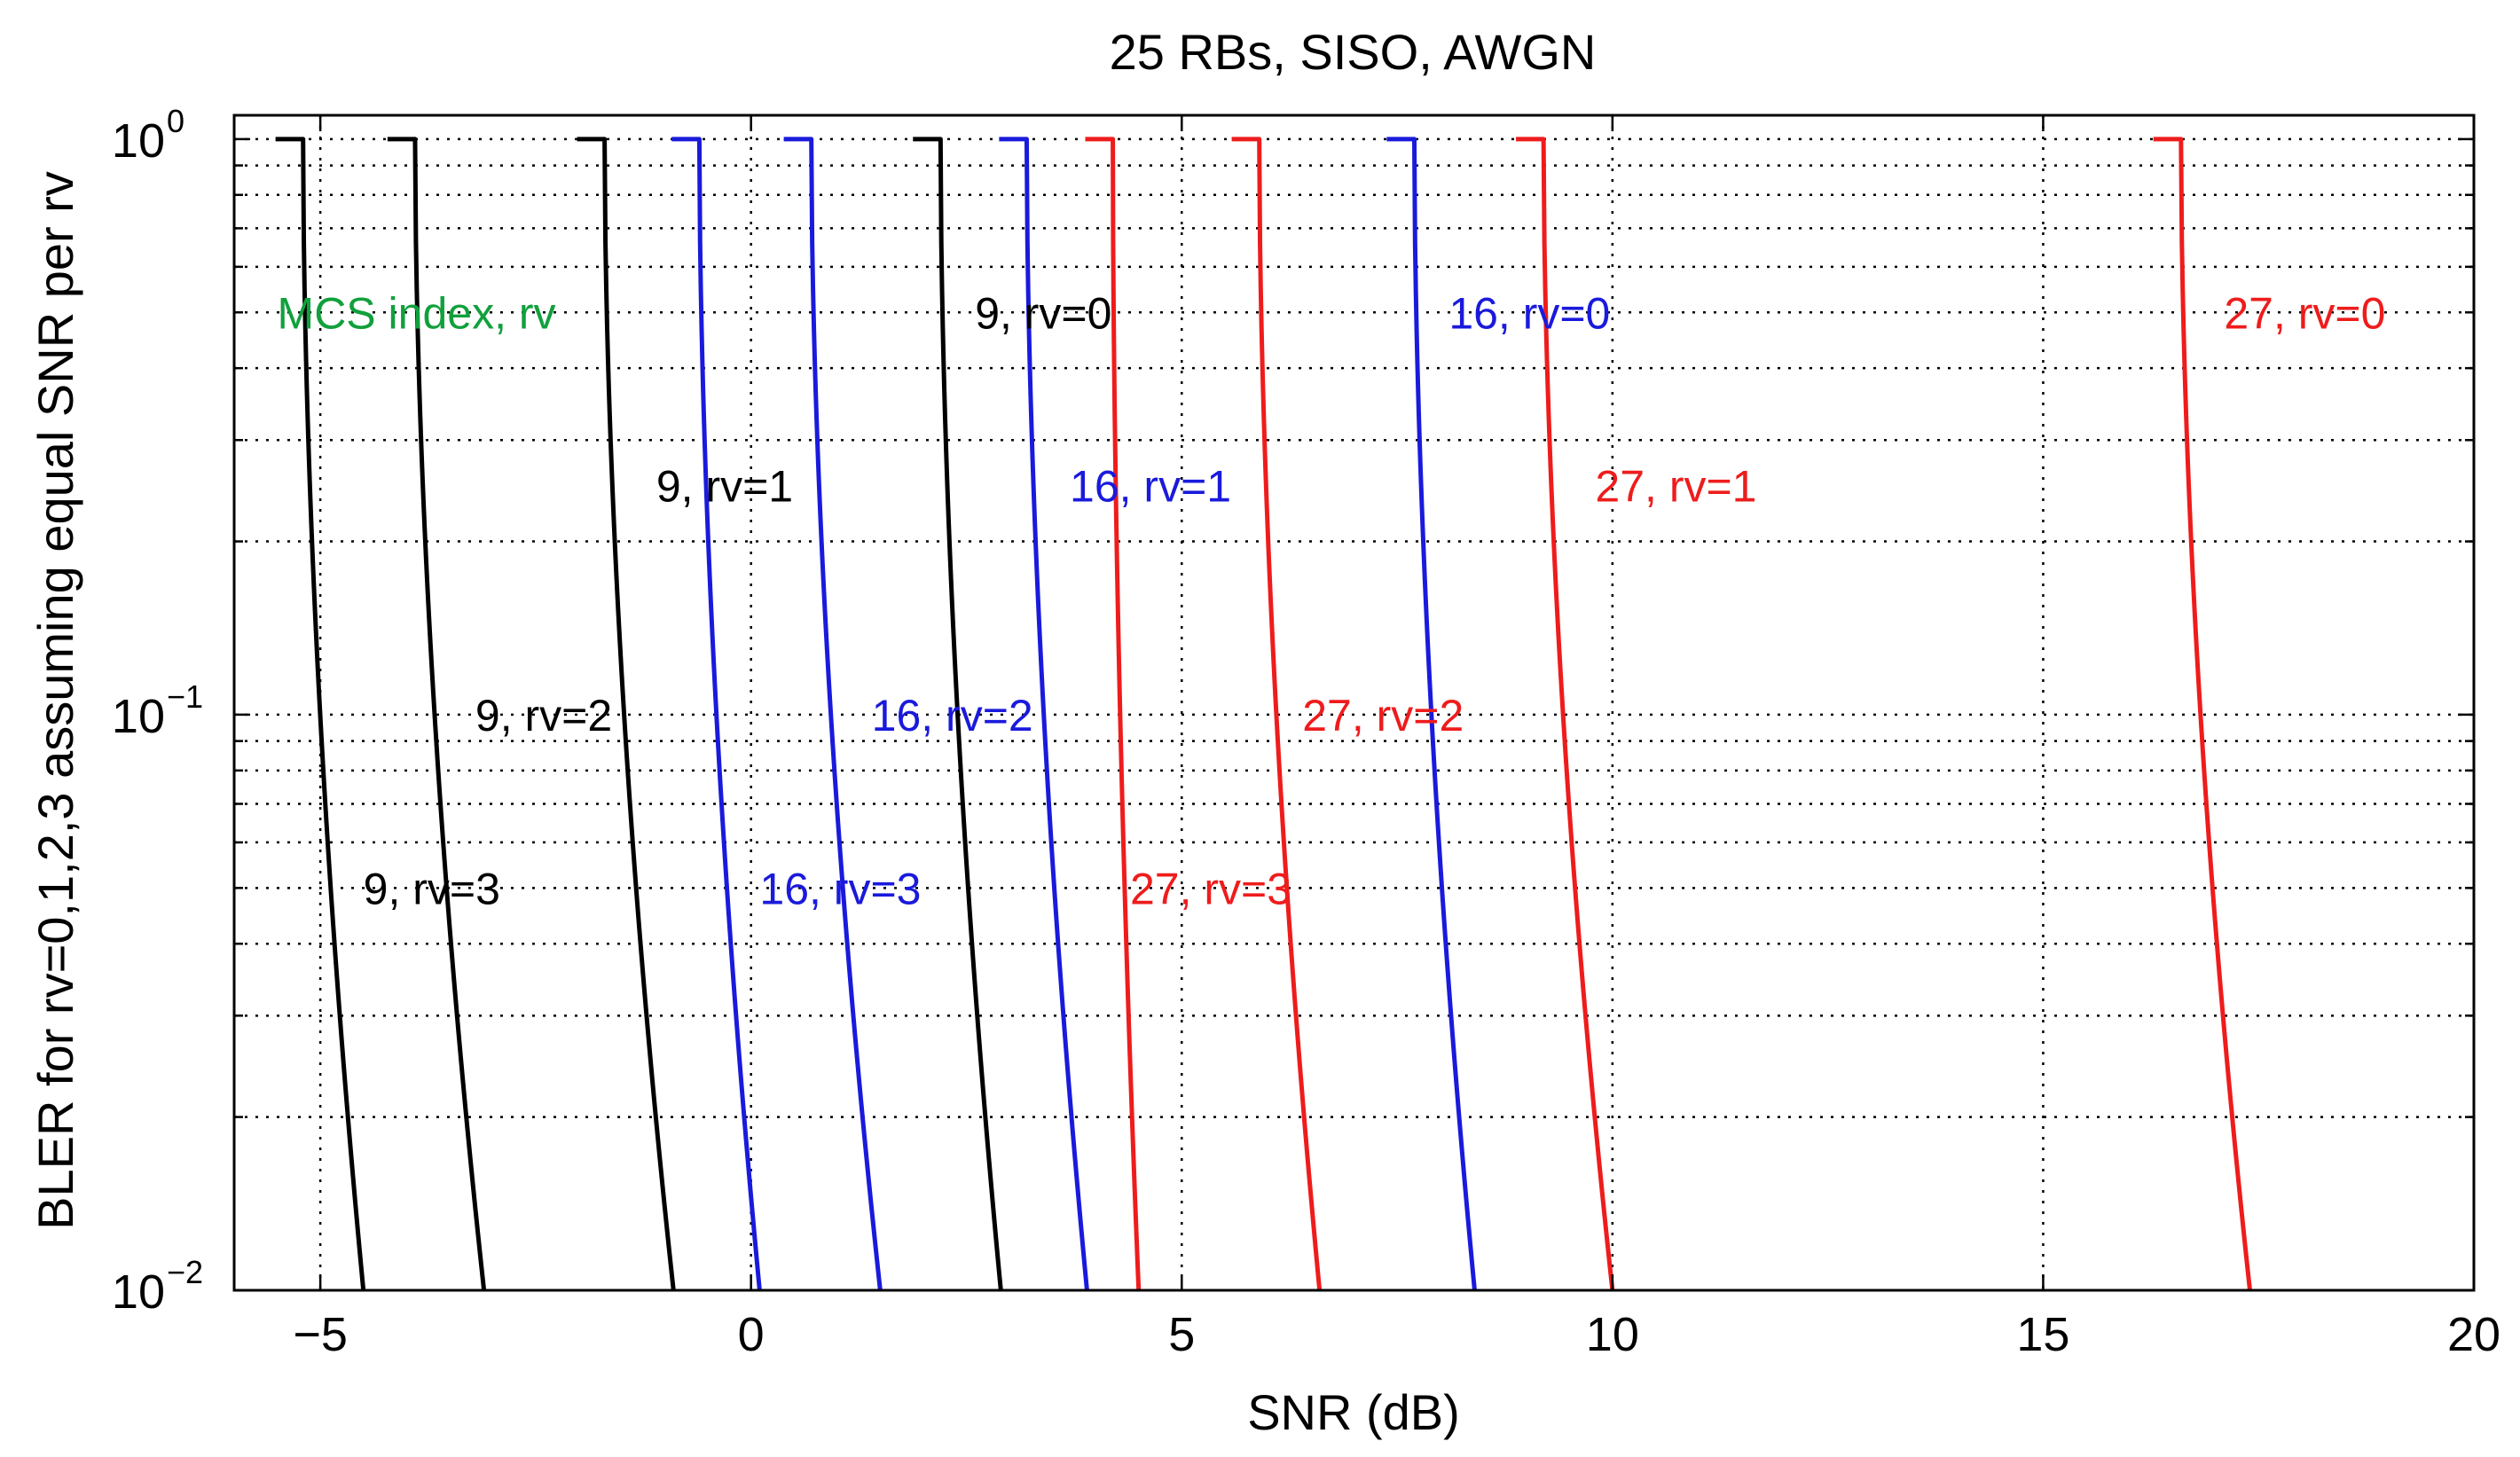 This screenshot has height=1457, width=2520. I want to click on curve-9-rv0, so click(958, 714).